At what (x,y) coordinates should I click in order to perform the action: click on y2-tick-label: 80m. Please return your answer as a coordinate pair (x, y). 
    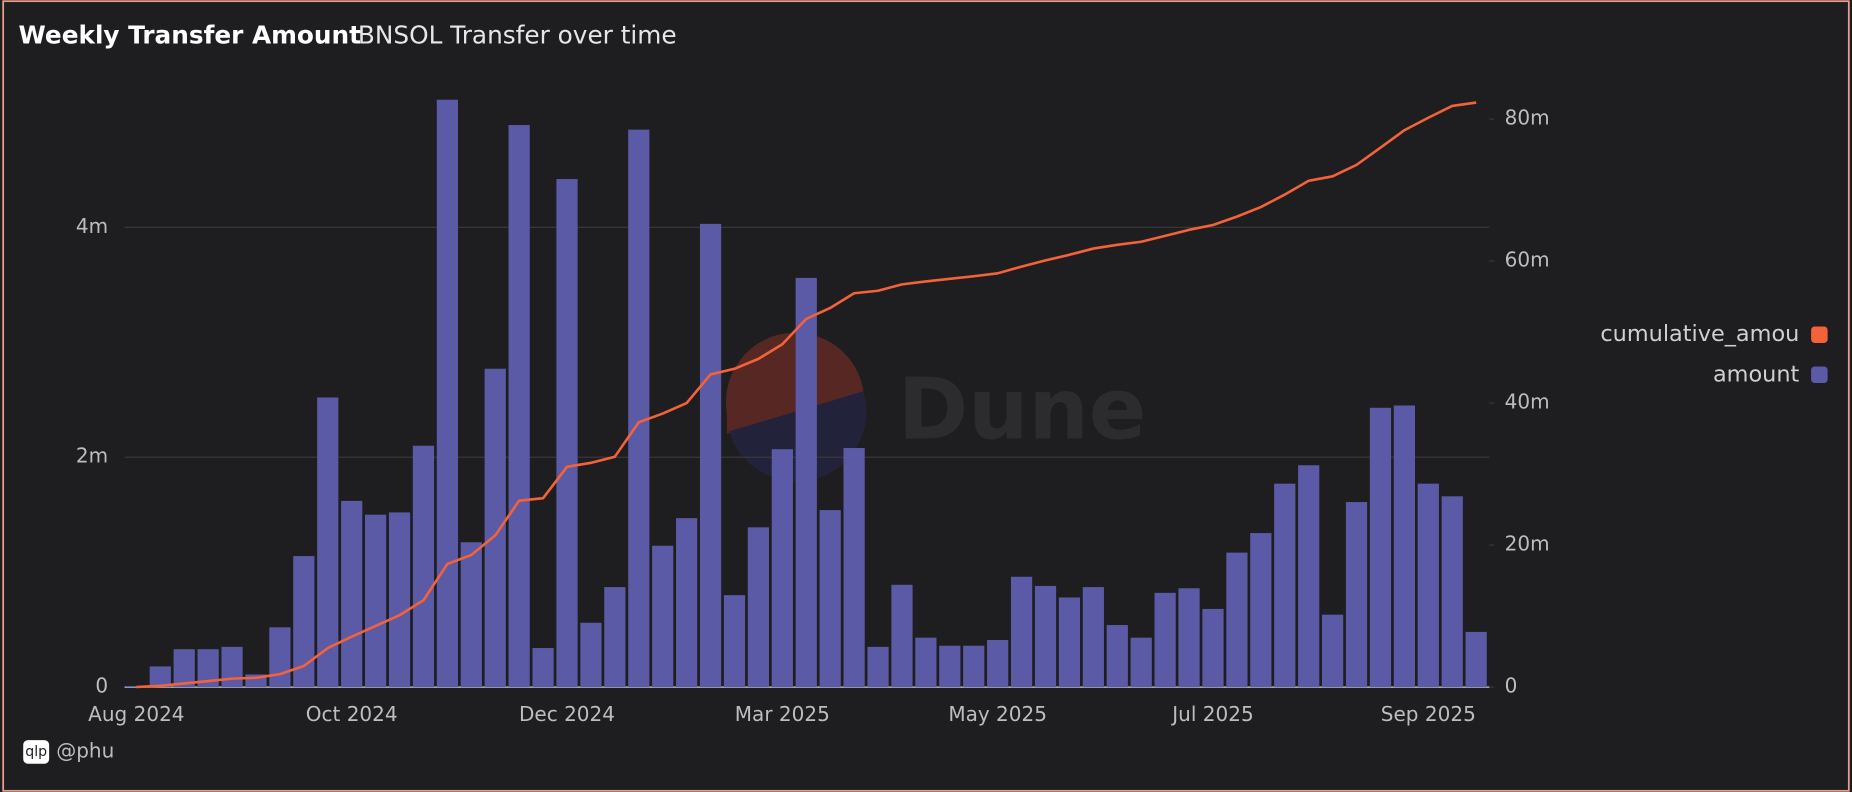
    Looking at the image, I should click on (1527, 118).